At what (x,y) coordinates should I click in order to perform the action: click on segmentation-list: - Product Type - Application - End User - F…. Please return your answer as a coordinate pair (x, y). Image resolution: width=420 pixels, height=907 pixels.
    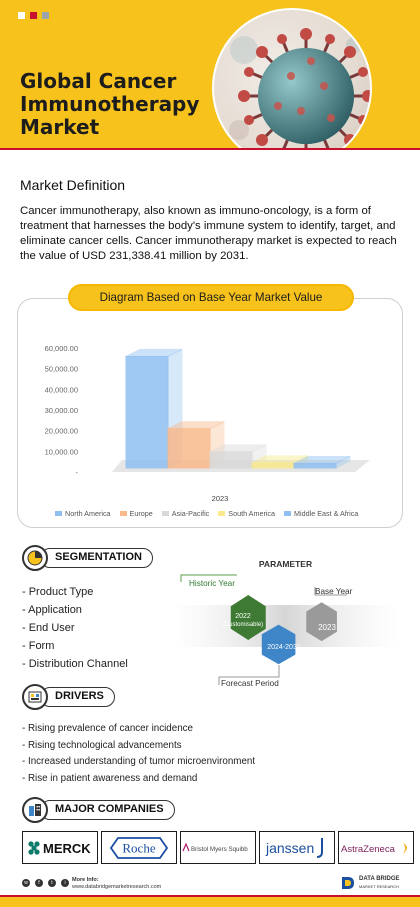
    Looking at the image, I should click on (75, 628).